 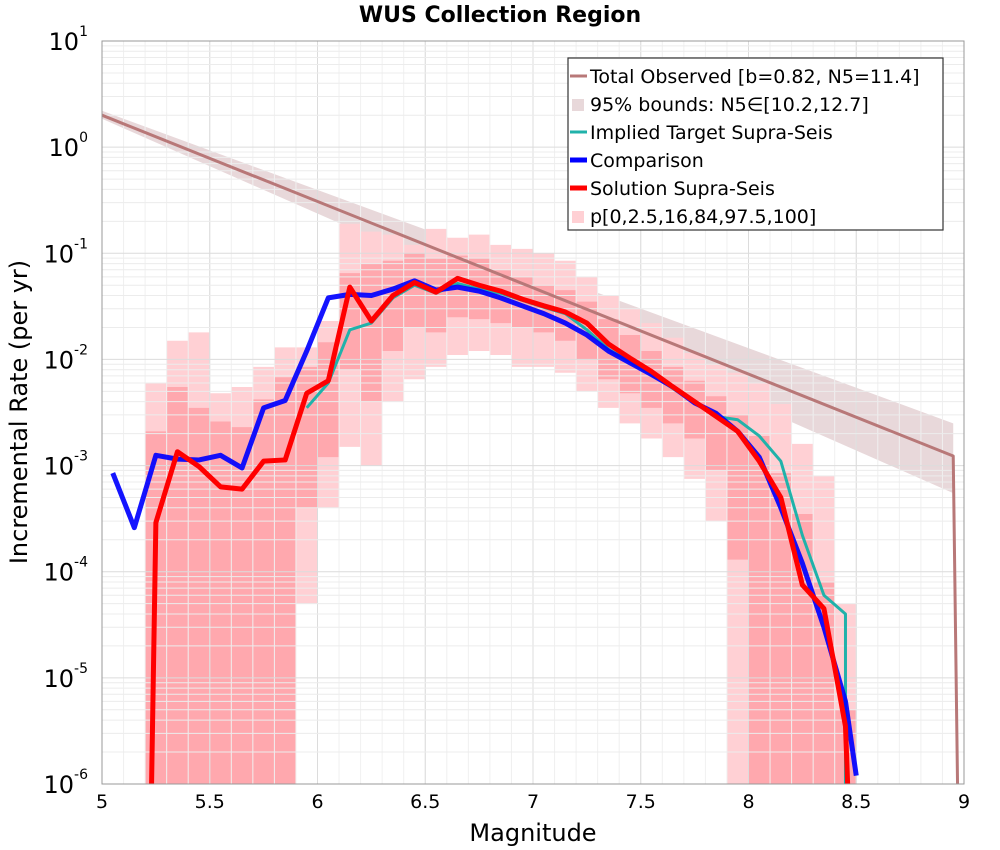 What do you see at coordinates (964, 802) in the screenshot?
I see `x-tick-label: 9` at bounding box center [964, 802].